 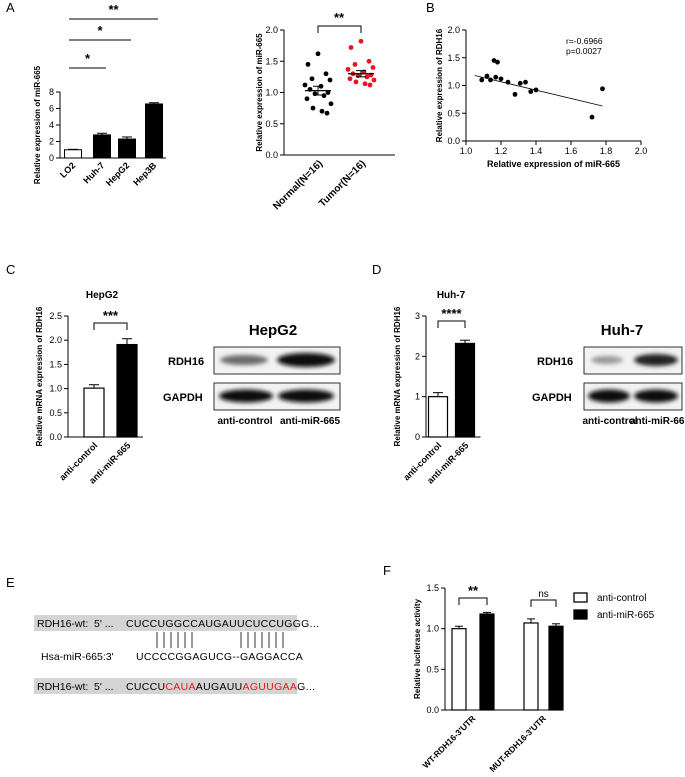 What do you see at coordinates (417, 316) in the screenshot?
I see `d-y-tick-label: 3` at bounding box center [417, 316].